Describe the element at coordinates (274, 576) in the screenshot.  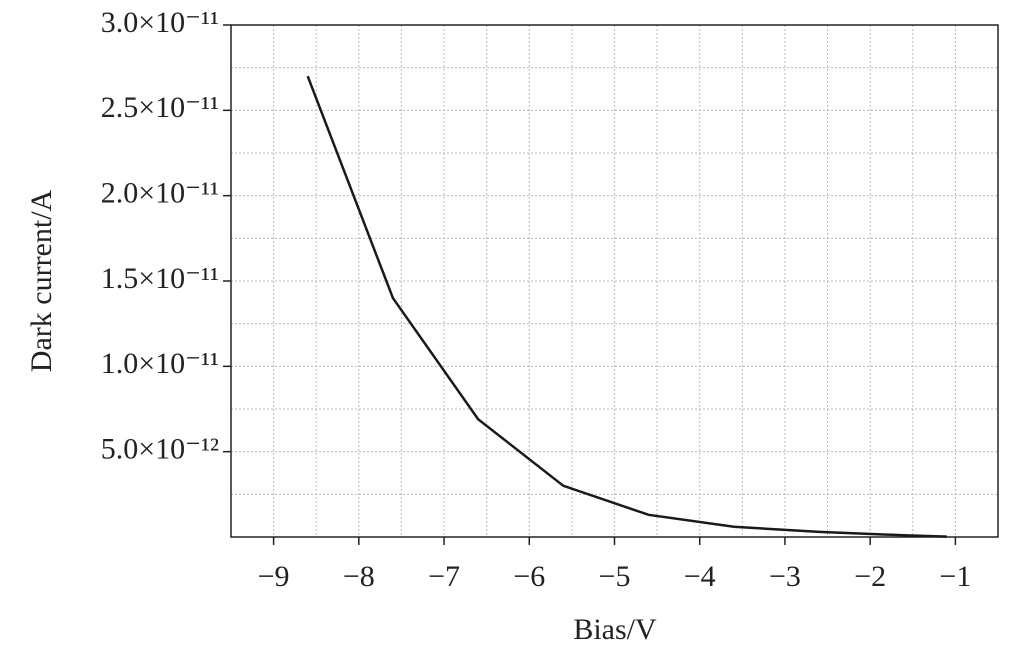
I see `x-tick-label: −9` at that location.